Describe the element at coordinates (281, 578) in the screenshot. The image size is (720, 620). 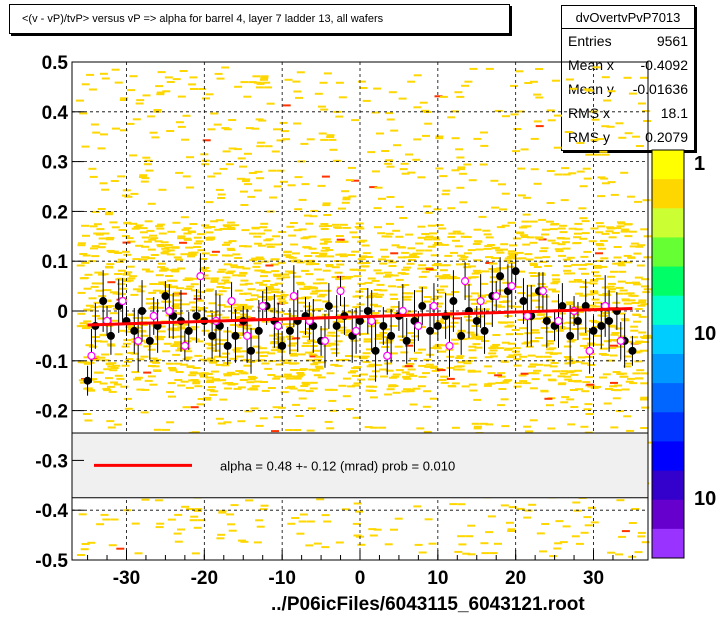
I see `x-tick-label: -10` at that location.